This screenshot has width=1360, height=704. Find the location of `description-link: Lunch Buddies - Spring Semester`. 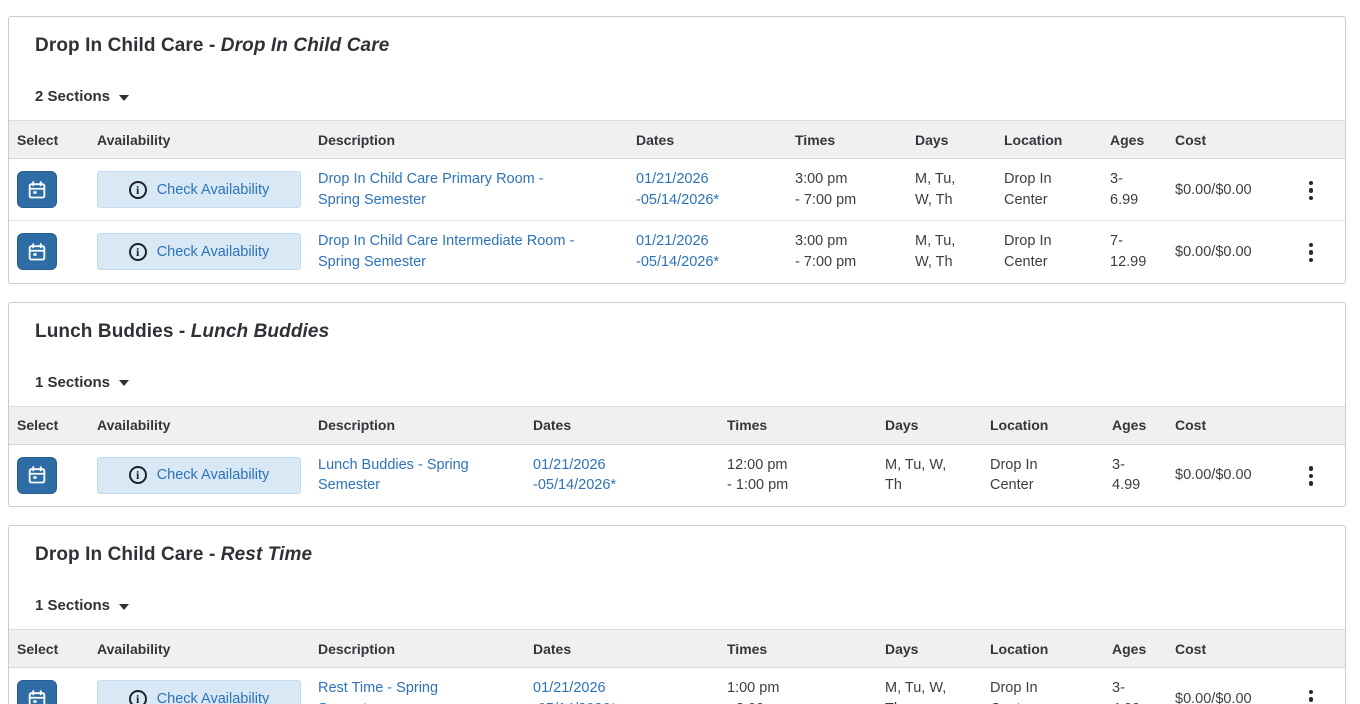

description-link: Lunch Buddies - Spring Semester is located at coordinates (393, 475).